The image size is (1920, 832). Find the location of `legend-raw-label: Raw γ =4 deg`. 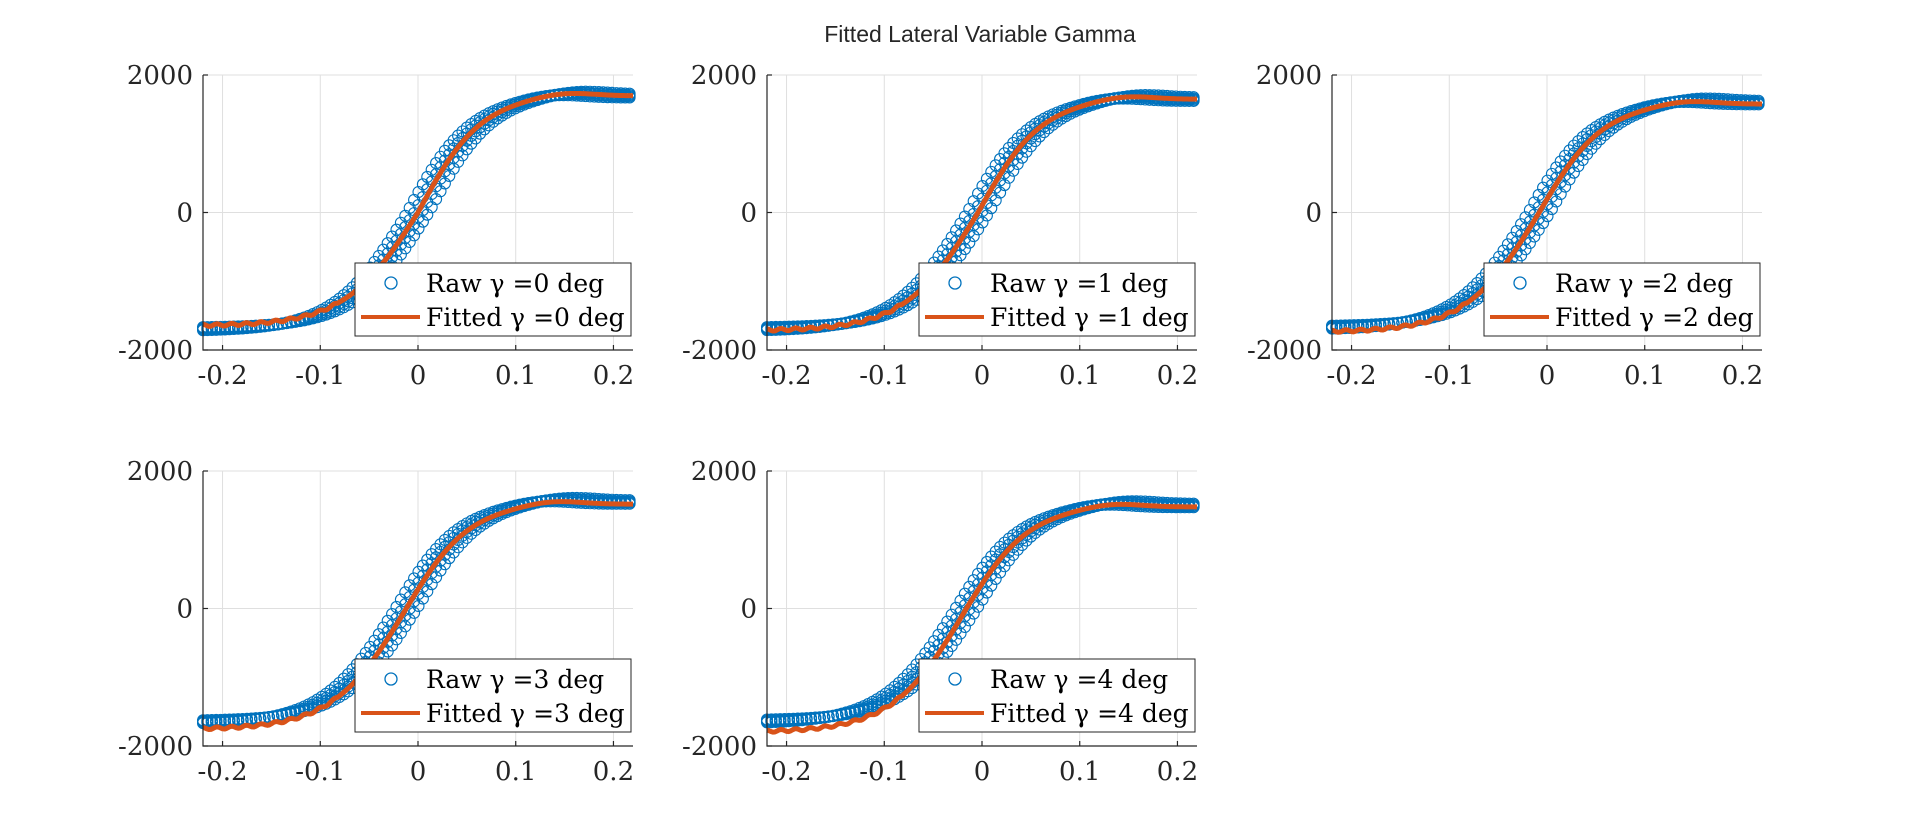

legend-raw-label: Raw γ =4 deg is located at coordinates (1079, 679).